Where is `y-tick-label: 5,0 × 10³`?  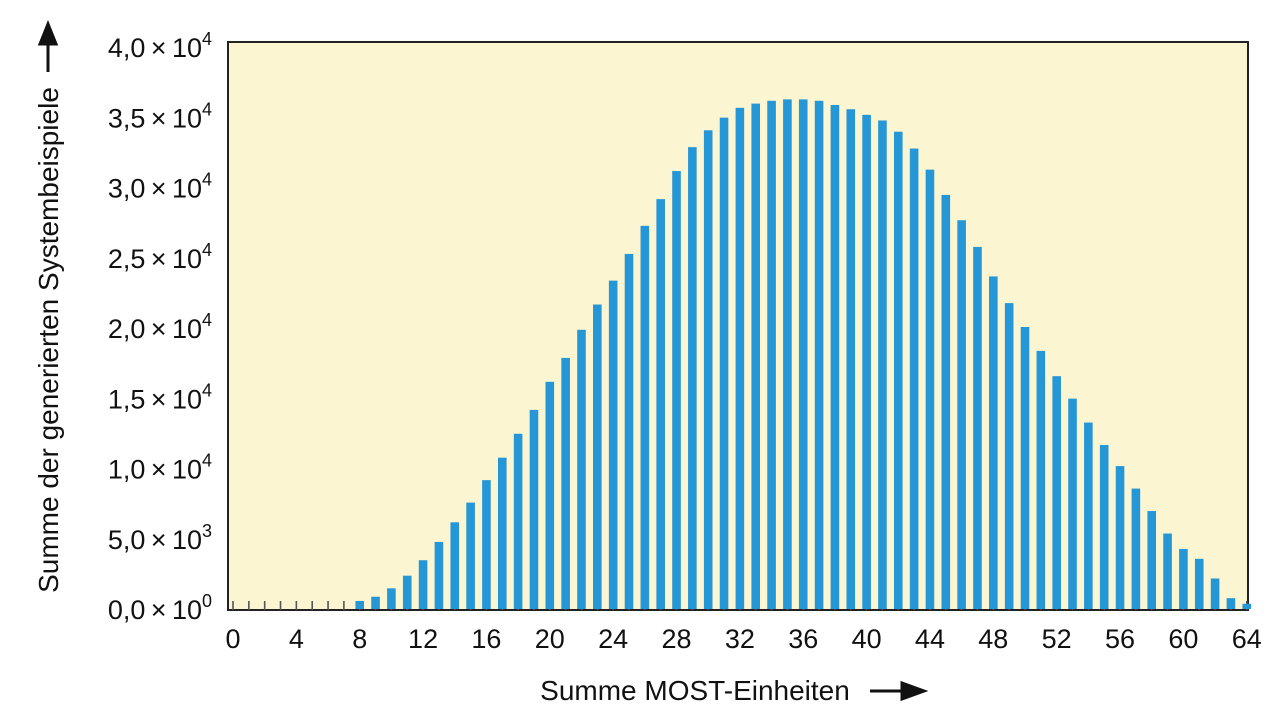 y-tick-label: 5,0 × 10³ is located at coordinates (160, 538).